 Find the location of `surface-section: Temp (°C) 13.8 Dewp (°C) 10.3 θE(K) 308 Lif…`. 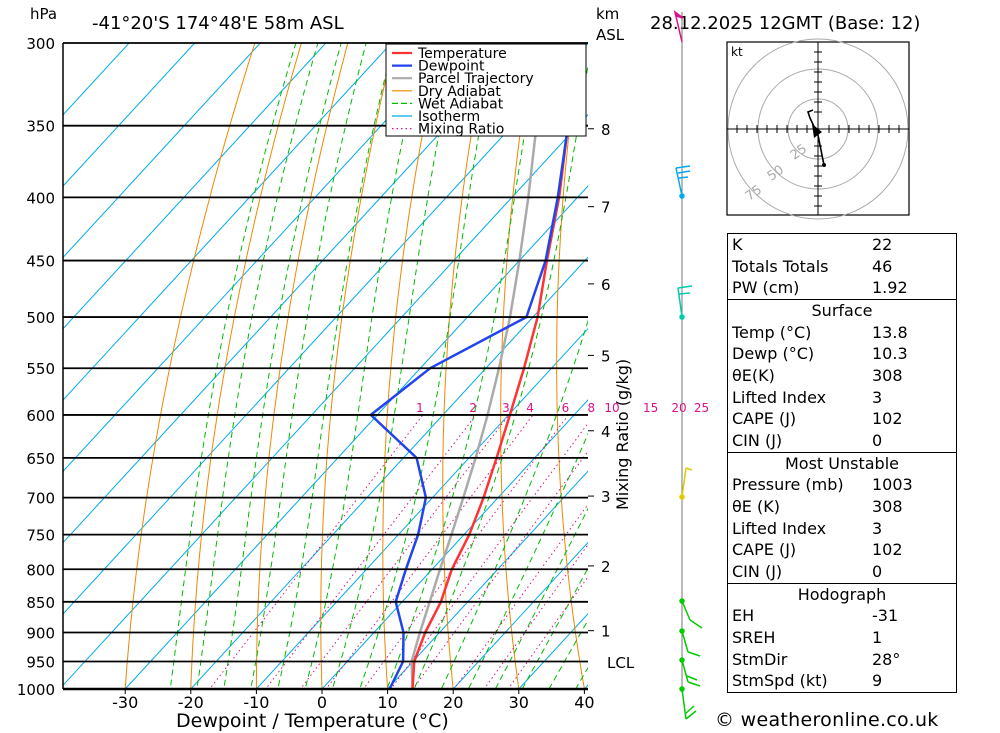

surface-section: Temp (°C) 13.8 Dewp (°C) 10.3 θE(K) 308 Lif… is located at coordinates (842, 387).